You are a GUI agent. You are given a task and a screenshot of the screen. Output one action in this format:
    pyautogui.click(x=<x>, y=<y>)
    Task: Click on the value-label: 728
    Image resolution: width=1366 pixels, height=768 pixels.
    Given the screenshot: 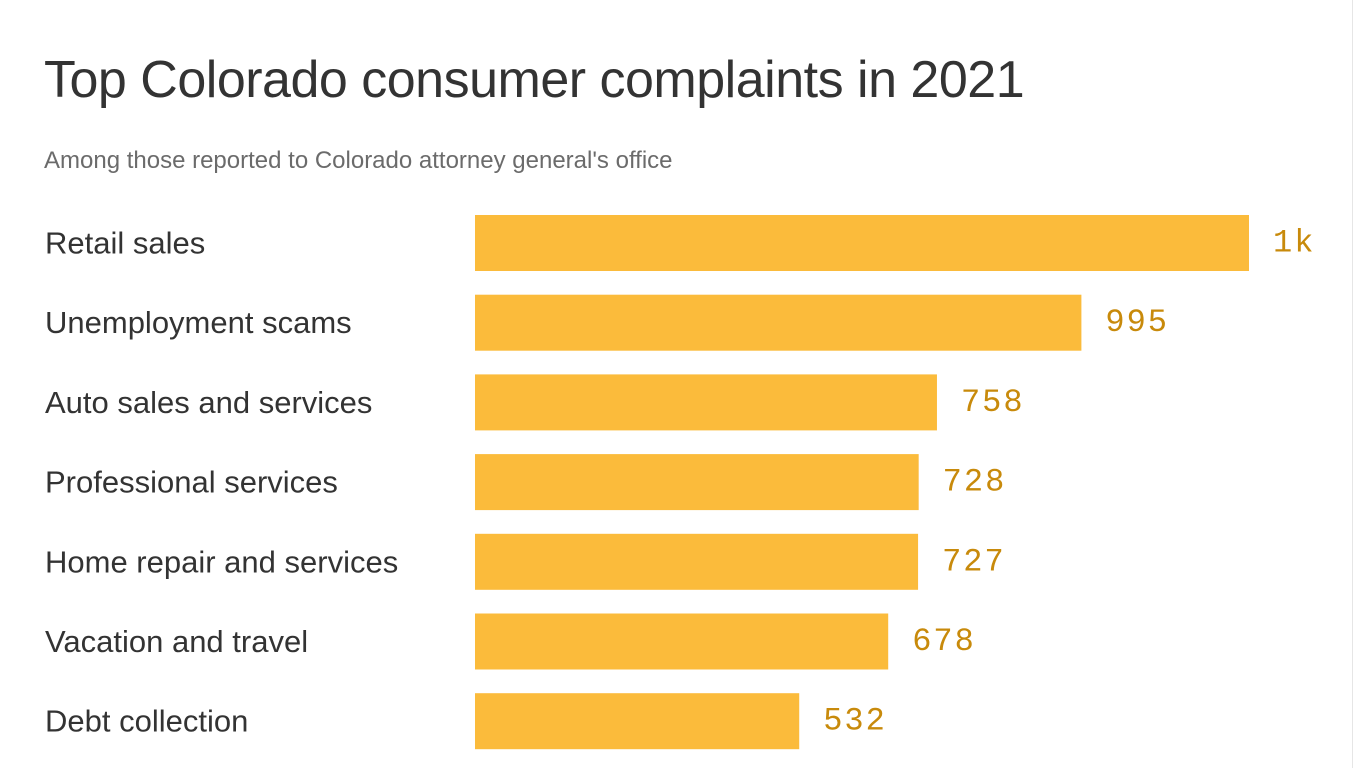 What is the action you would take?
    pyautogui.click(x=975, y=482)
    